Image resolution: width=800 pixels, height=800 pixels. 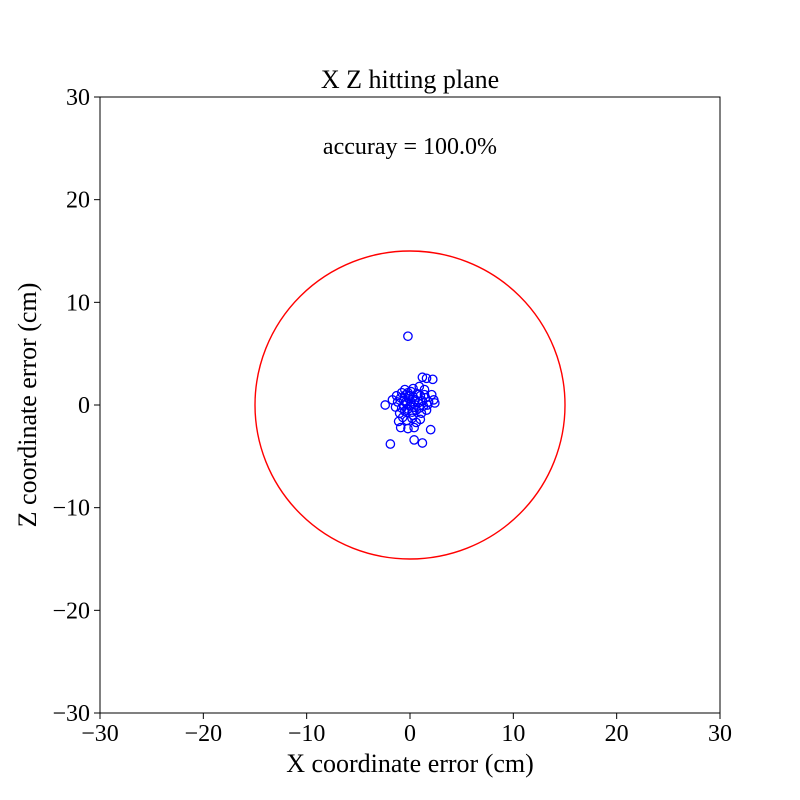 I want to click on y-tick-label: −20, so click(x=71, y=611).